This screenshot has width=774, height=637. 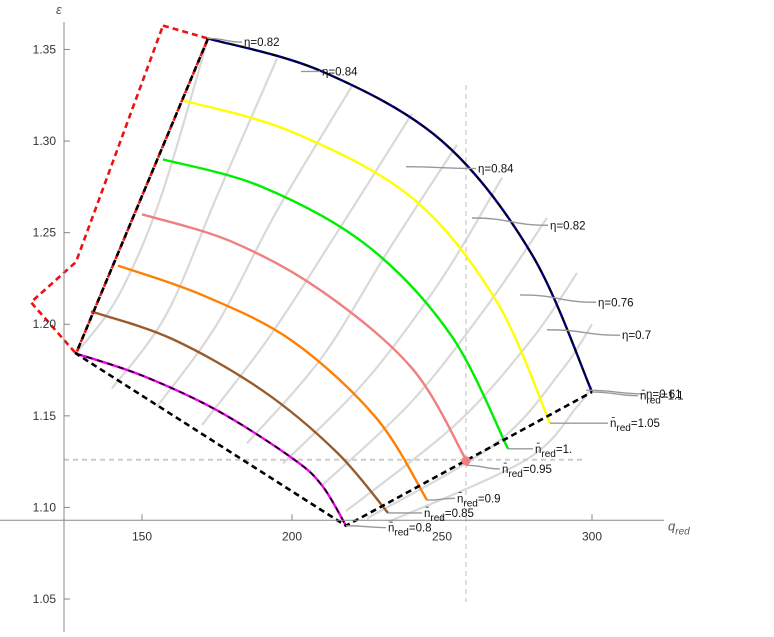 I want to click on annotation-label: n̄red=1.05, so click(x=635, y=425).